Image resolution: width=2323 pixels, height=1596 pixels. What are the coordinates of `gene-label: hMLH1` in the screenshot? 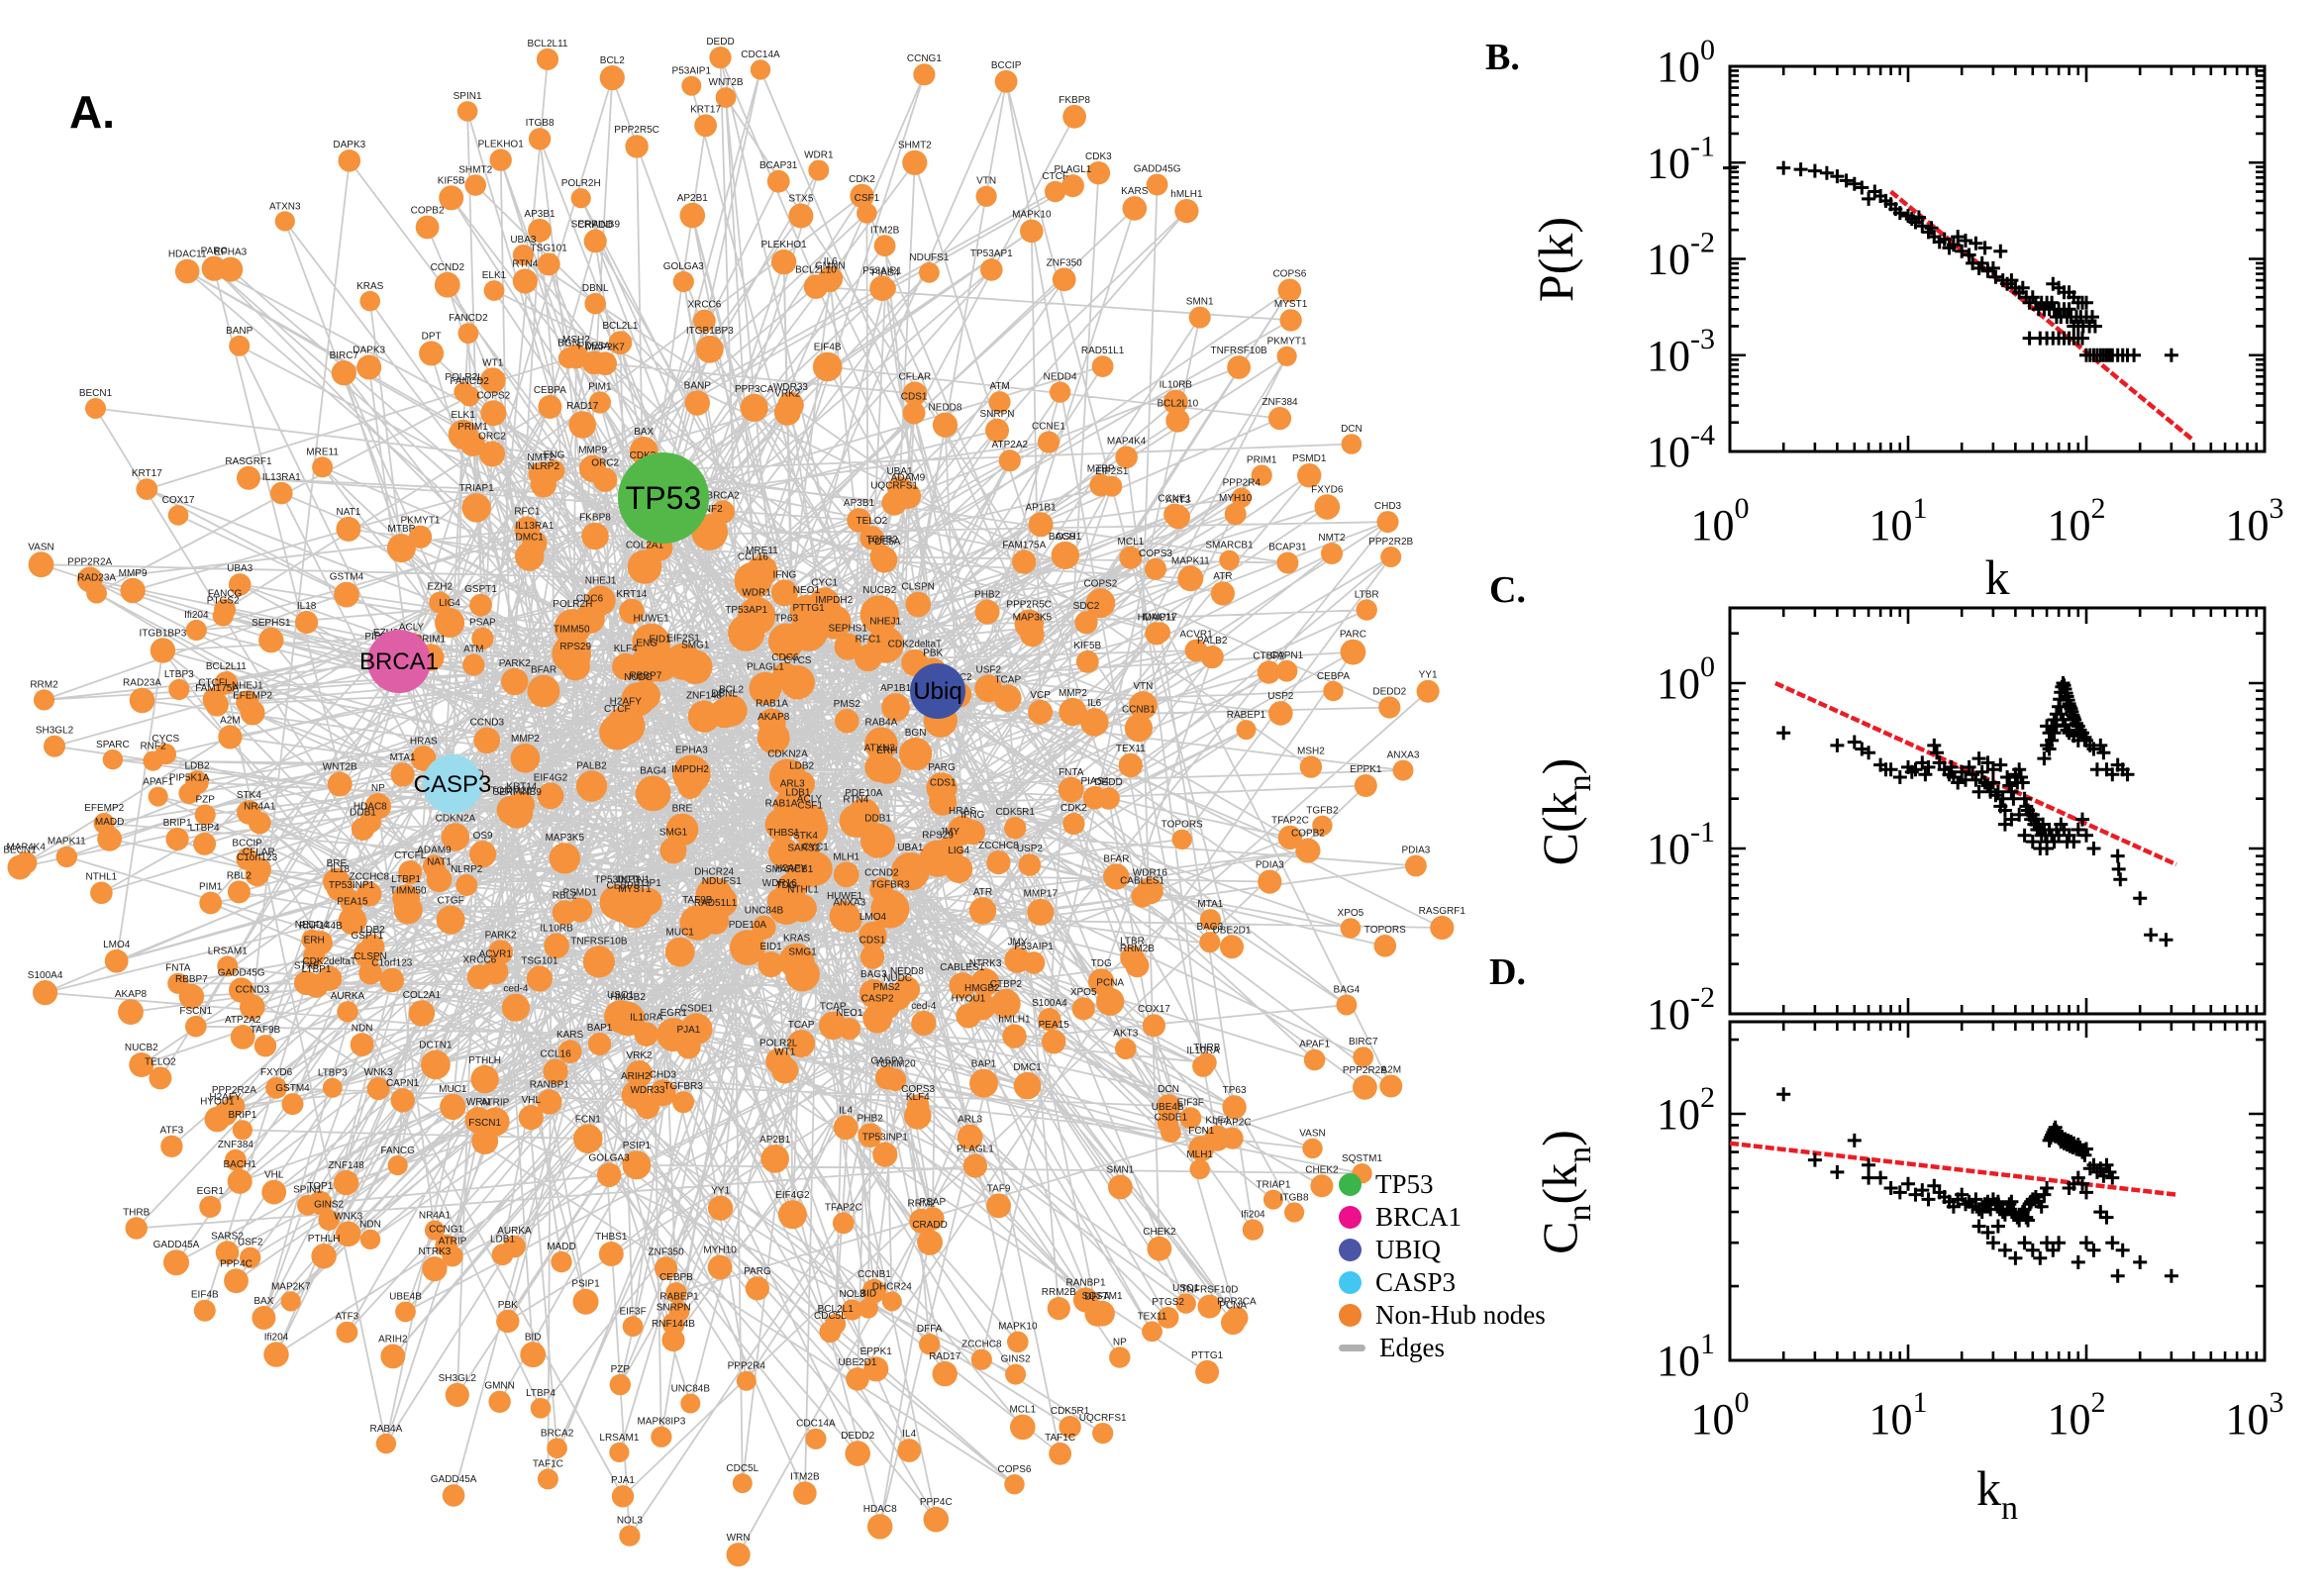 It's located at (1014, 1019).